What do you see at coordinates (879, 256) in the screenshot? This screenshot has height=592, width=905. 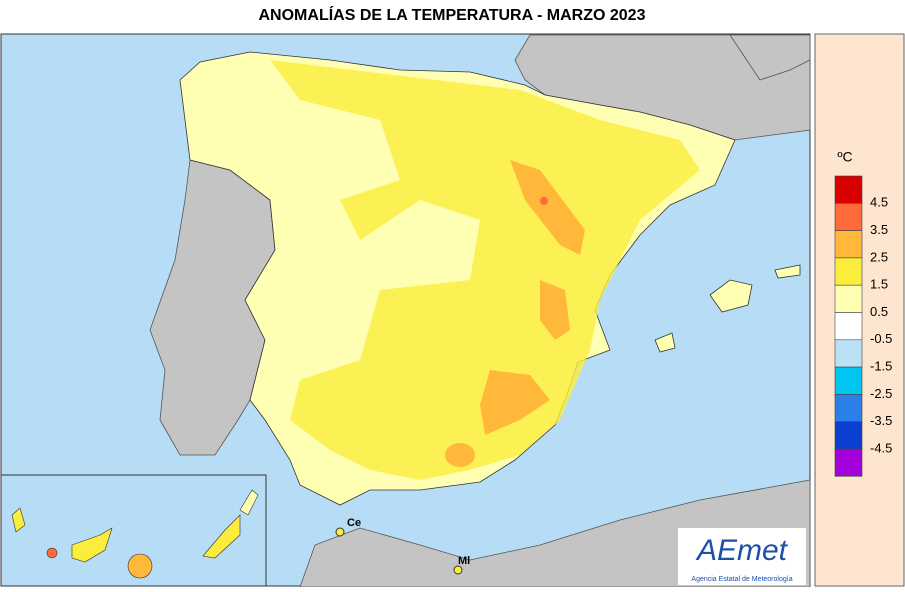 I see `legend-tick-label: 2.5` at bounding box center [879, 256].